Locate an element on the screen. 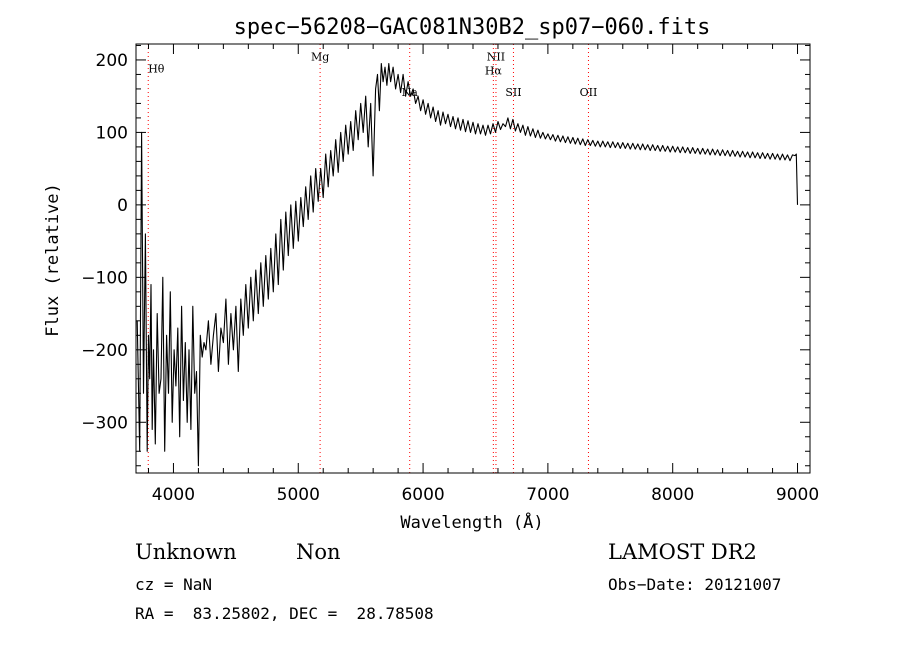  x-tick-label: 5000 is located at coordinates (298, 495).